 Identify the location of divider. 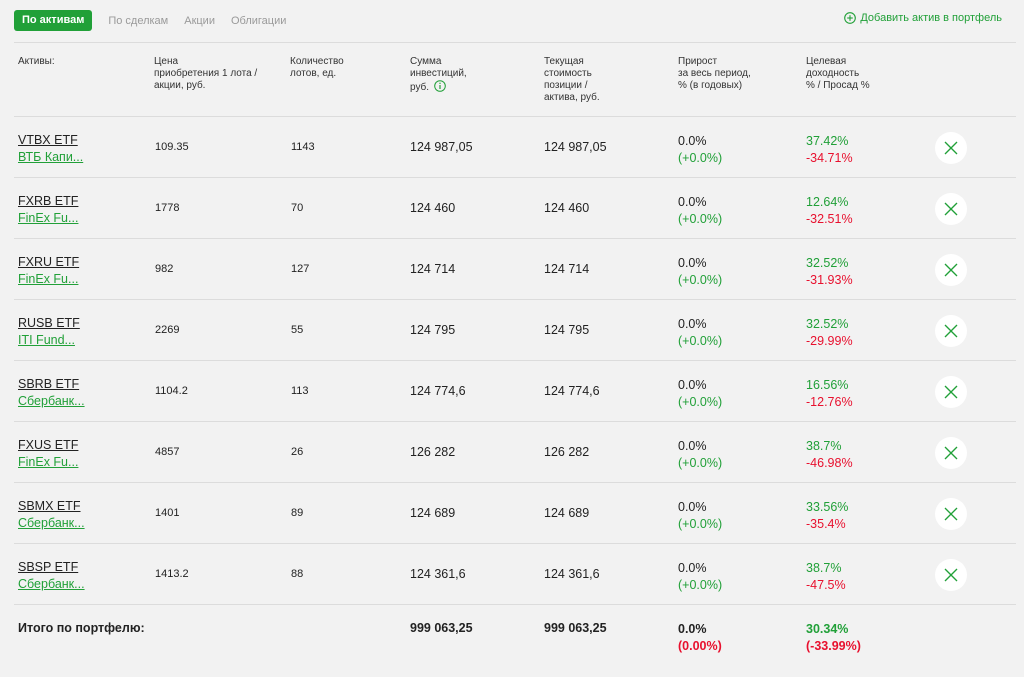
(515, 116).